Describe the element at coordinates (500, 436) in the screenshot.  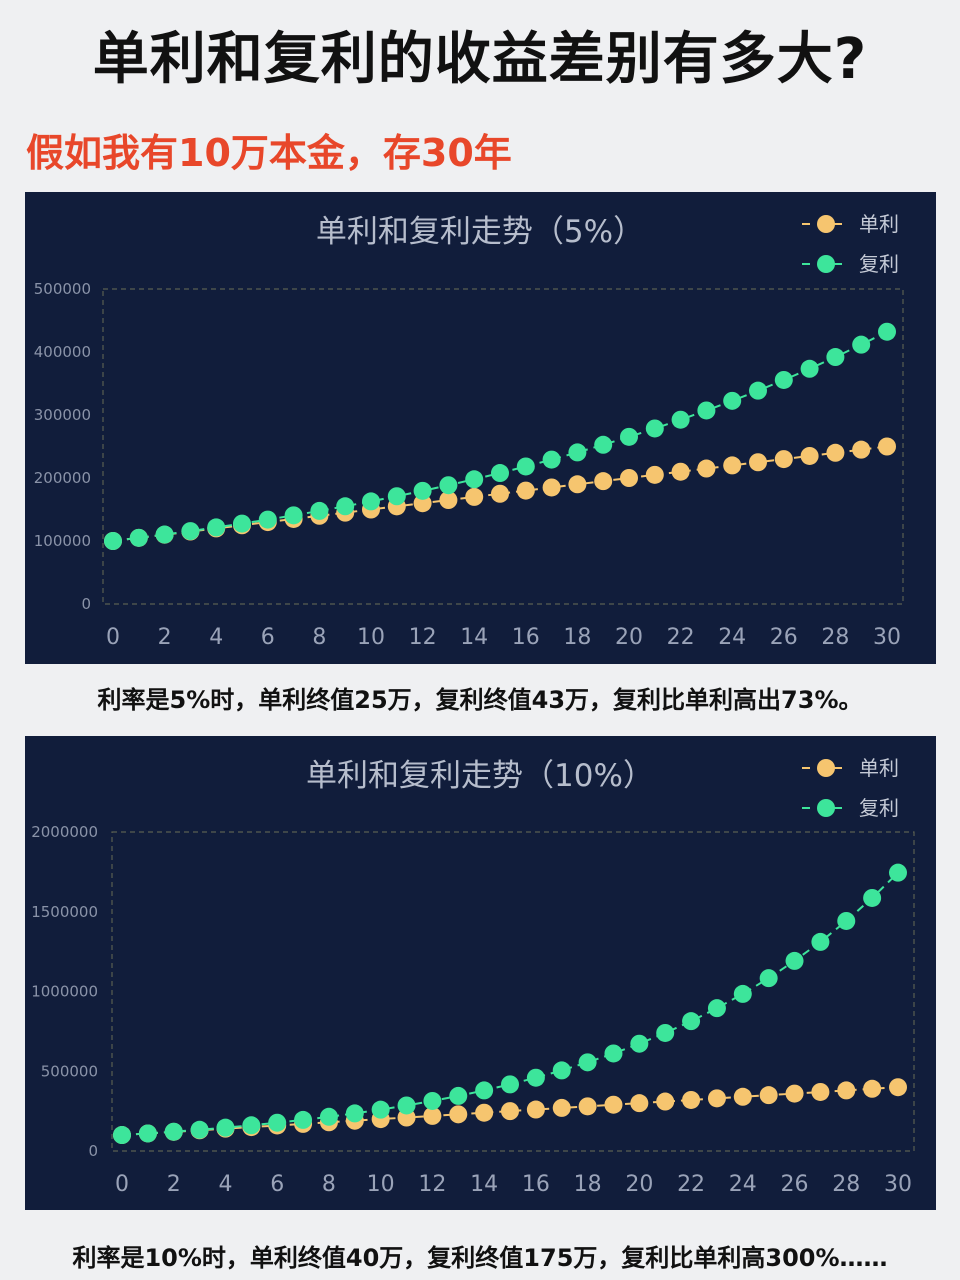
I see `series-compound` at that location.